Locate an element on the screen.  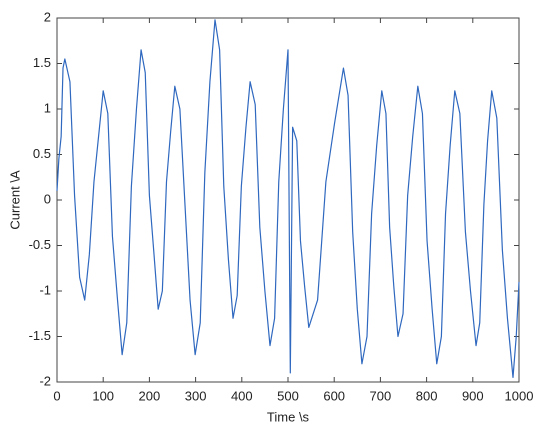
x-tick-label: 800 is located at coordinates (427, 395).